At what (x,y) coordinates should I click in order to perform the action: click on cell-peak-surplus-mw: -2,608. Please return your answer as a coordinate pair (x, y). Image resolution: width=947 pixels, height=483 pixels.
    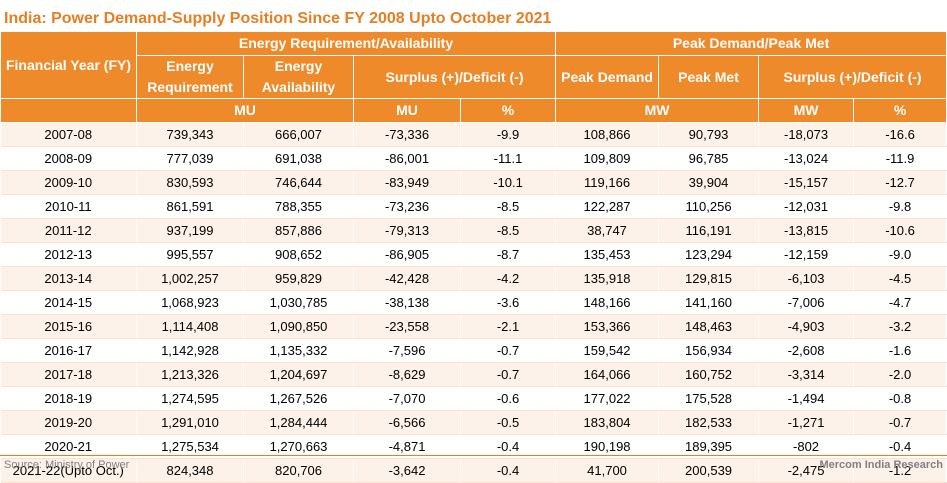
    Looking at the image, I should click on (806, 350).